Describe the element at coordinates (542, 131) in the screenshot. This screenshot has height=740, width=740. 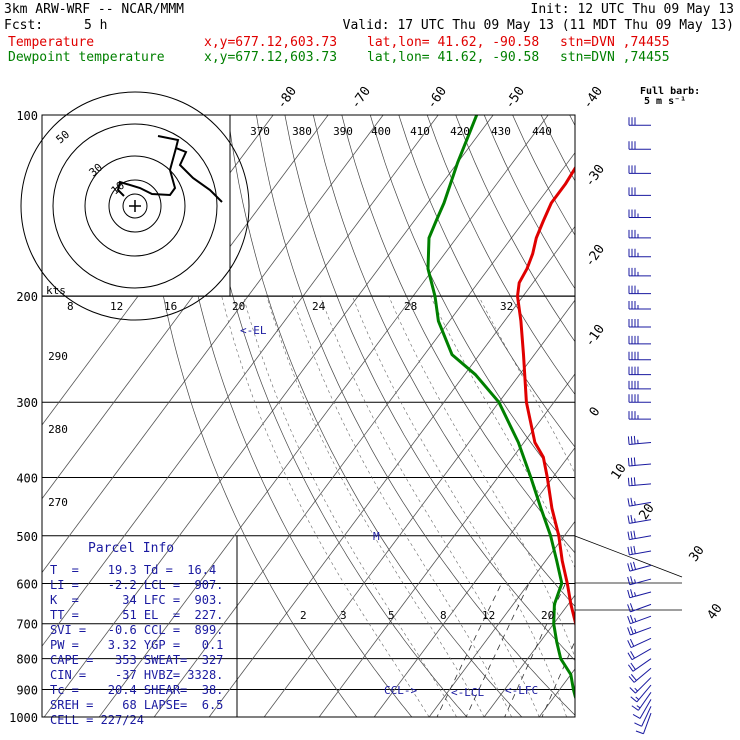
I see `theta-label: 440` at that location.